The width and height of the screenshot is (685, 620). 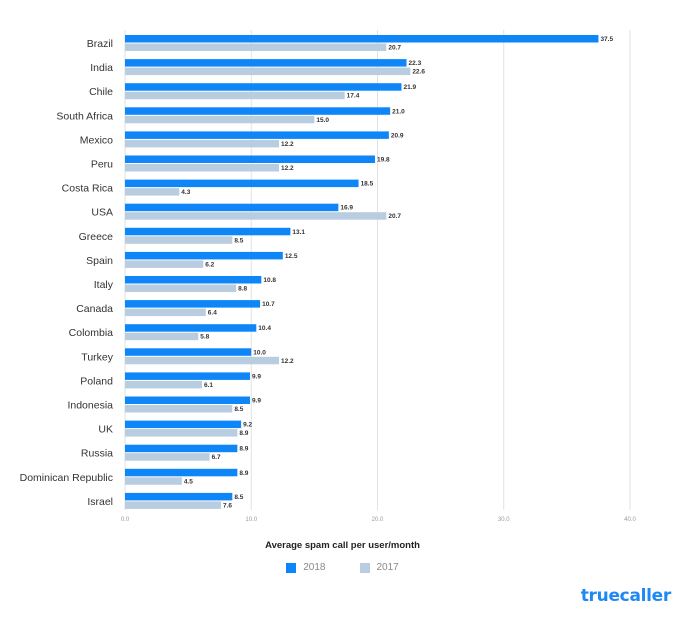 I want to click on category-label: Dominican Republic, so click(x=66, y=478).